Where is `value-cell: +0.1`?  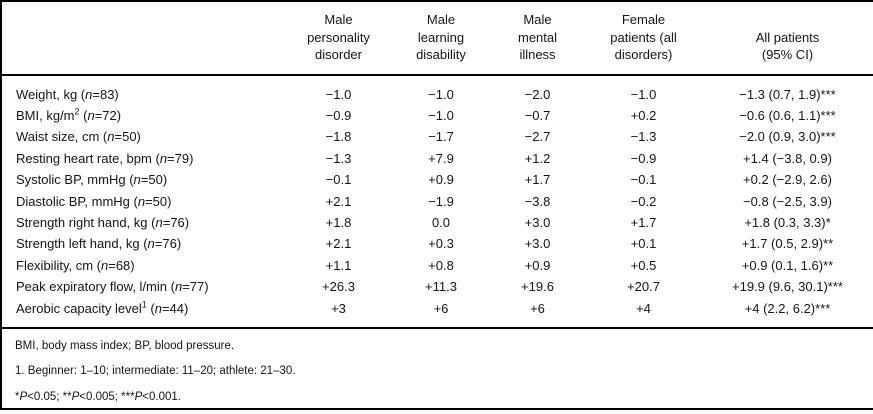
value-cell: +0.1 is located at coordinates (643, 244).